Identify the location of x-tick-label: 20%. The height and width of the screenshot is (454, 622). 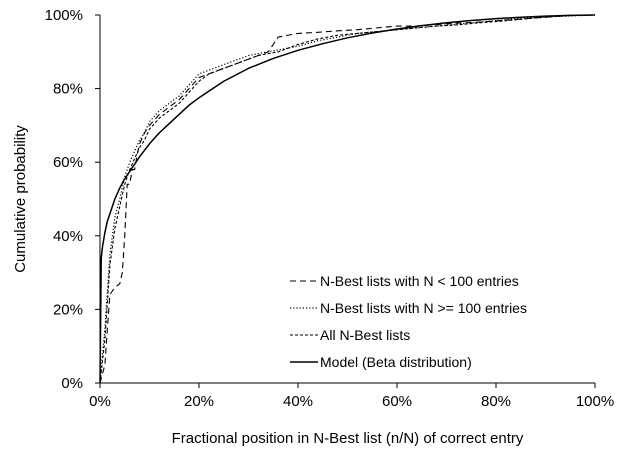
(199, 401).